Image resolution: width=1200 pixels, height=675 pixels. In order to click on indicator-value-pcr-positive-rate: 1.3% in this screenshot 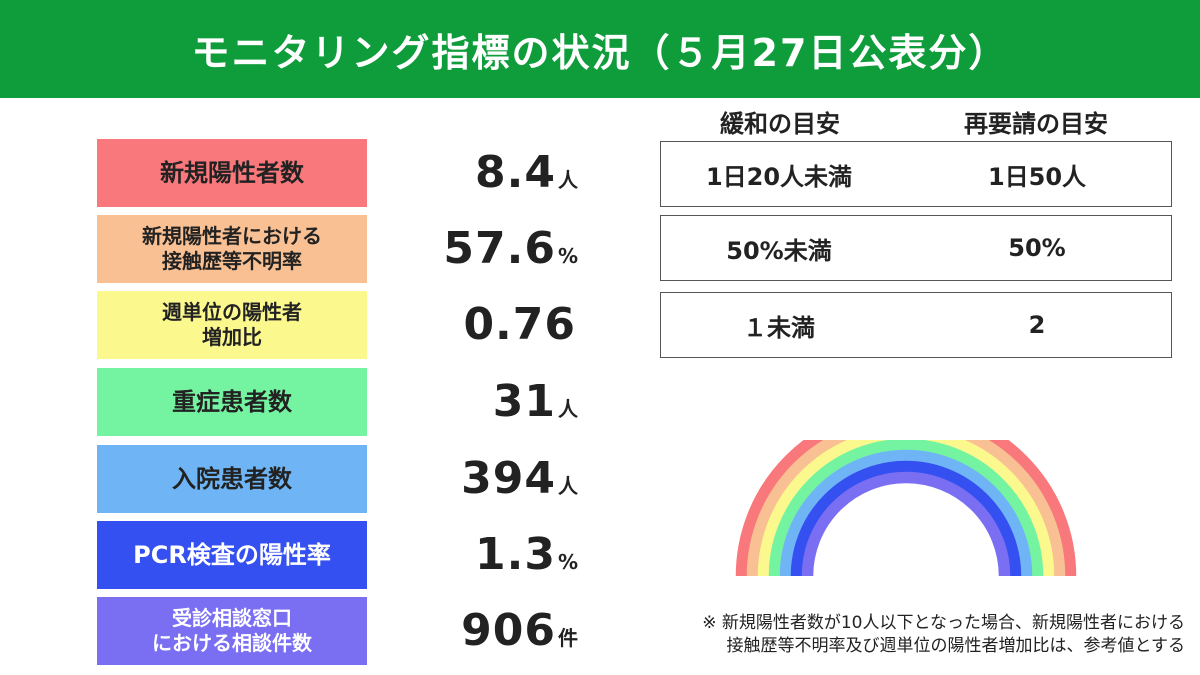, I will do `click(489, 555)`.